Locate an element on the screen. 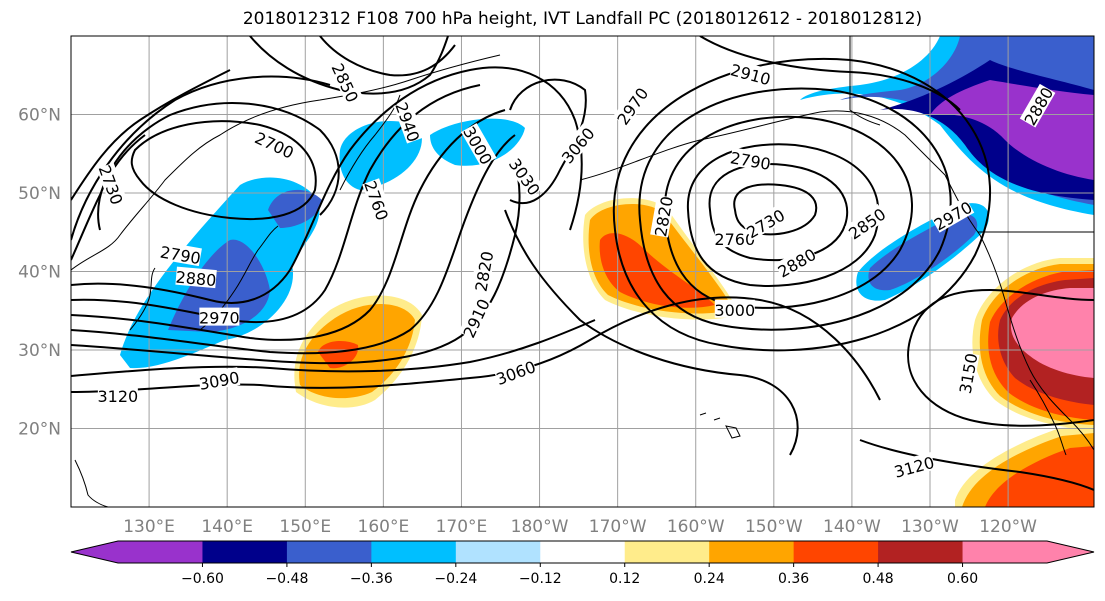 The image size is (1105, 601). contour-3060-loop is located at coordinates (548, 141).